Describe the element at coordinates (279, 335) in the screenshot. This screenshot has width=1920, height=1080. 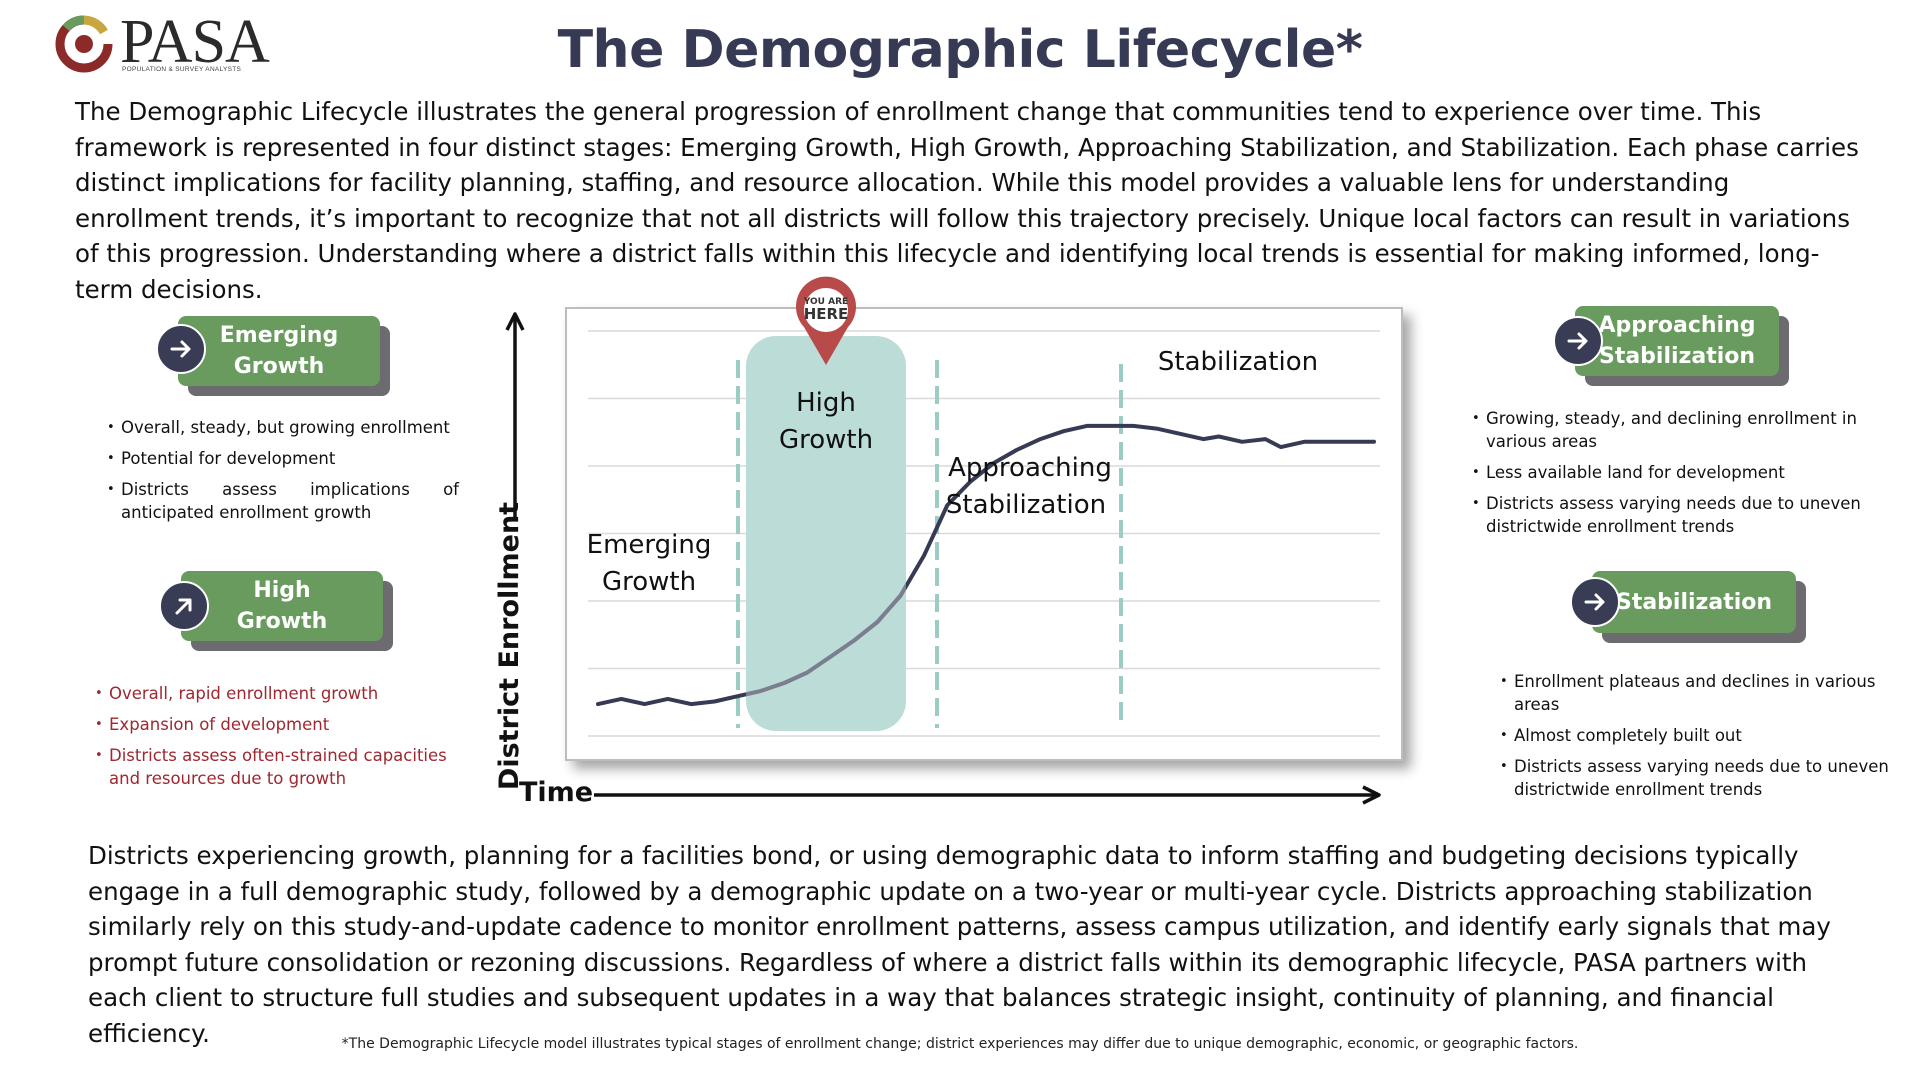
I see `badge-label-line1: Emerging` at that location.